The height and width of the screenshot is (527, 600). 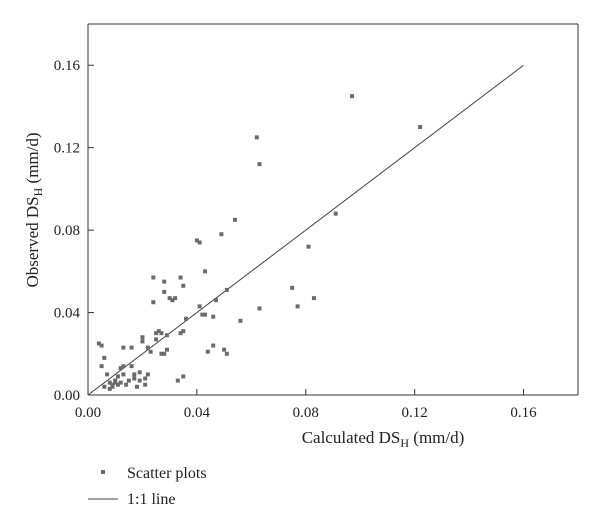 What do you see at coordinates (167, 473) in the screenshot?
I see `legend-label-scatter: Scatter plots` at bounding box center [167, 473].